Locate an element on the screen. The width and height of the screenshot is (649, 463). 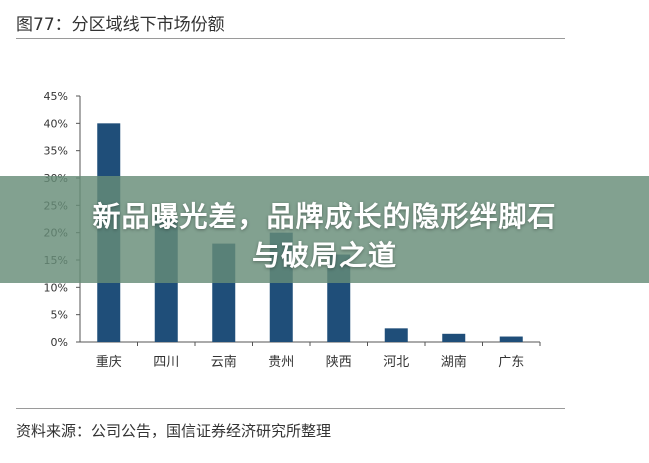
y-tick-label: 45% is located at coordinates (56, 96).